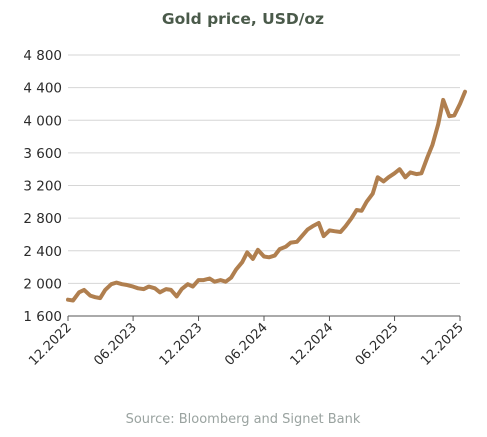 The image size is (487, 437). Describe the element at coordinates (181, 344) in the screenshot. I see `x-tick-label: 12.2023` at that location.